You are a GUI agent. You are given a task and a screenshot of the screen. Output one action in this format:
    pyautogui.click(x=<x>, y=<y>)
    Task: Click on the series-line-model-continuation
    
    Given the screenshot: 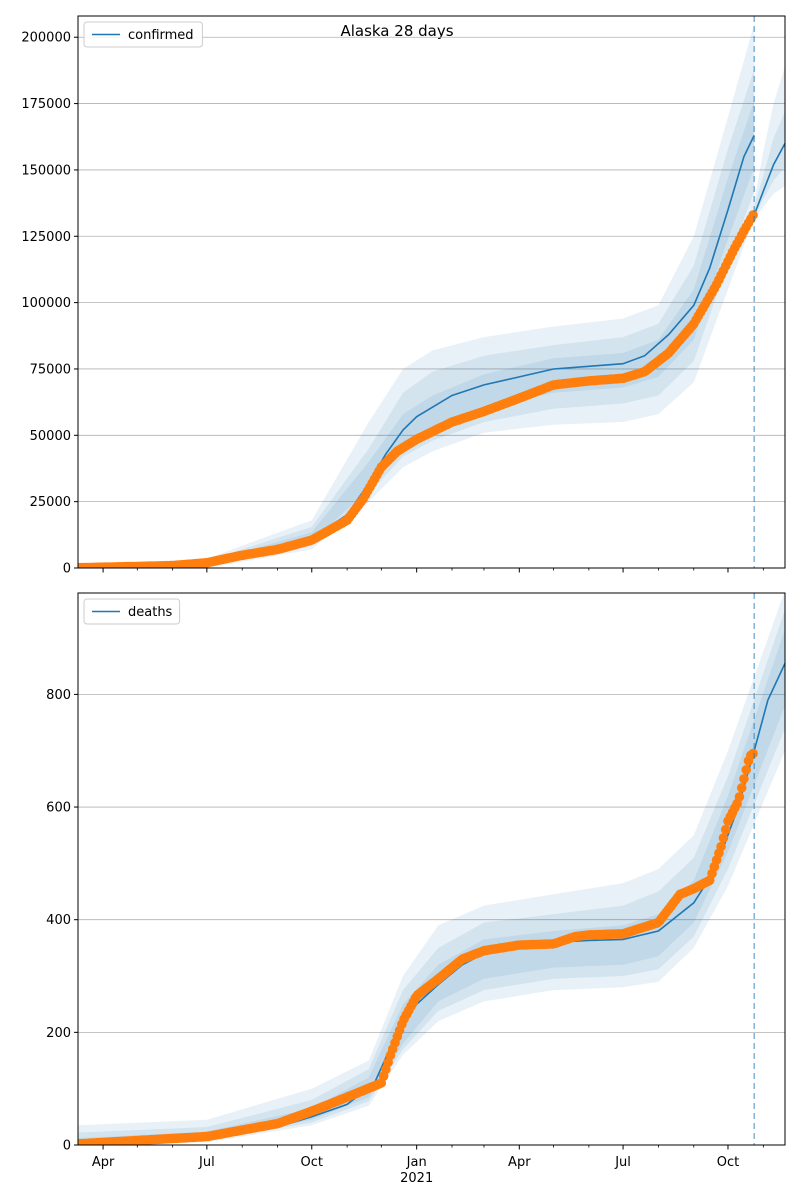 What is the action you would take?
    pyautogui.click(x=769, y=179)
    